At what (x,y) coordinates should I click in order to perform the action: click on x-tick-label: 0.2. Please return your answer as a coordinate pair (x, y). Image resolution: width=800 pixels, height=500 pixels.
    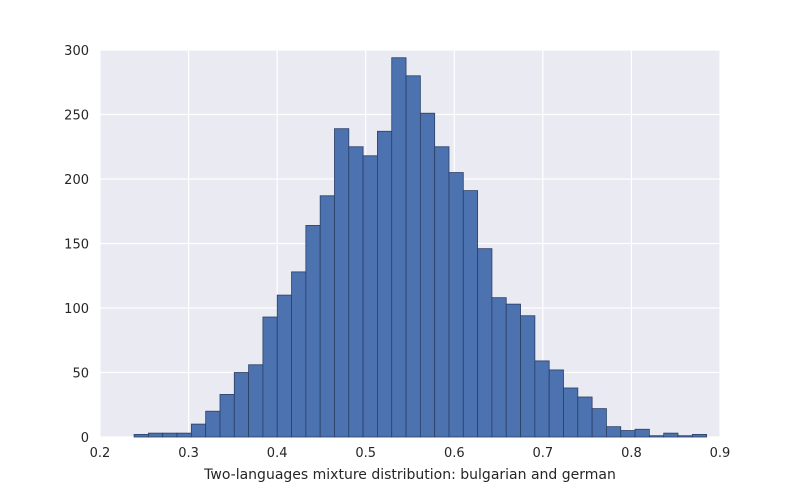
    Looking at the image, I should click on (100, 453).